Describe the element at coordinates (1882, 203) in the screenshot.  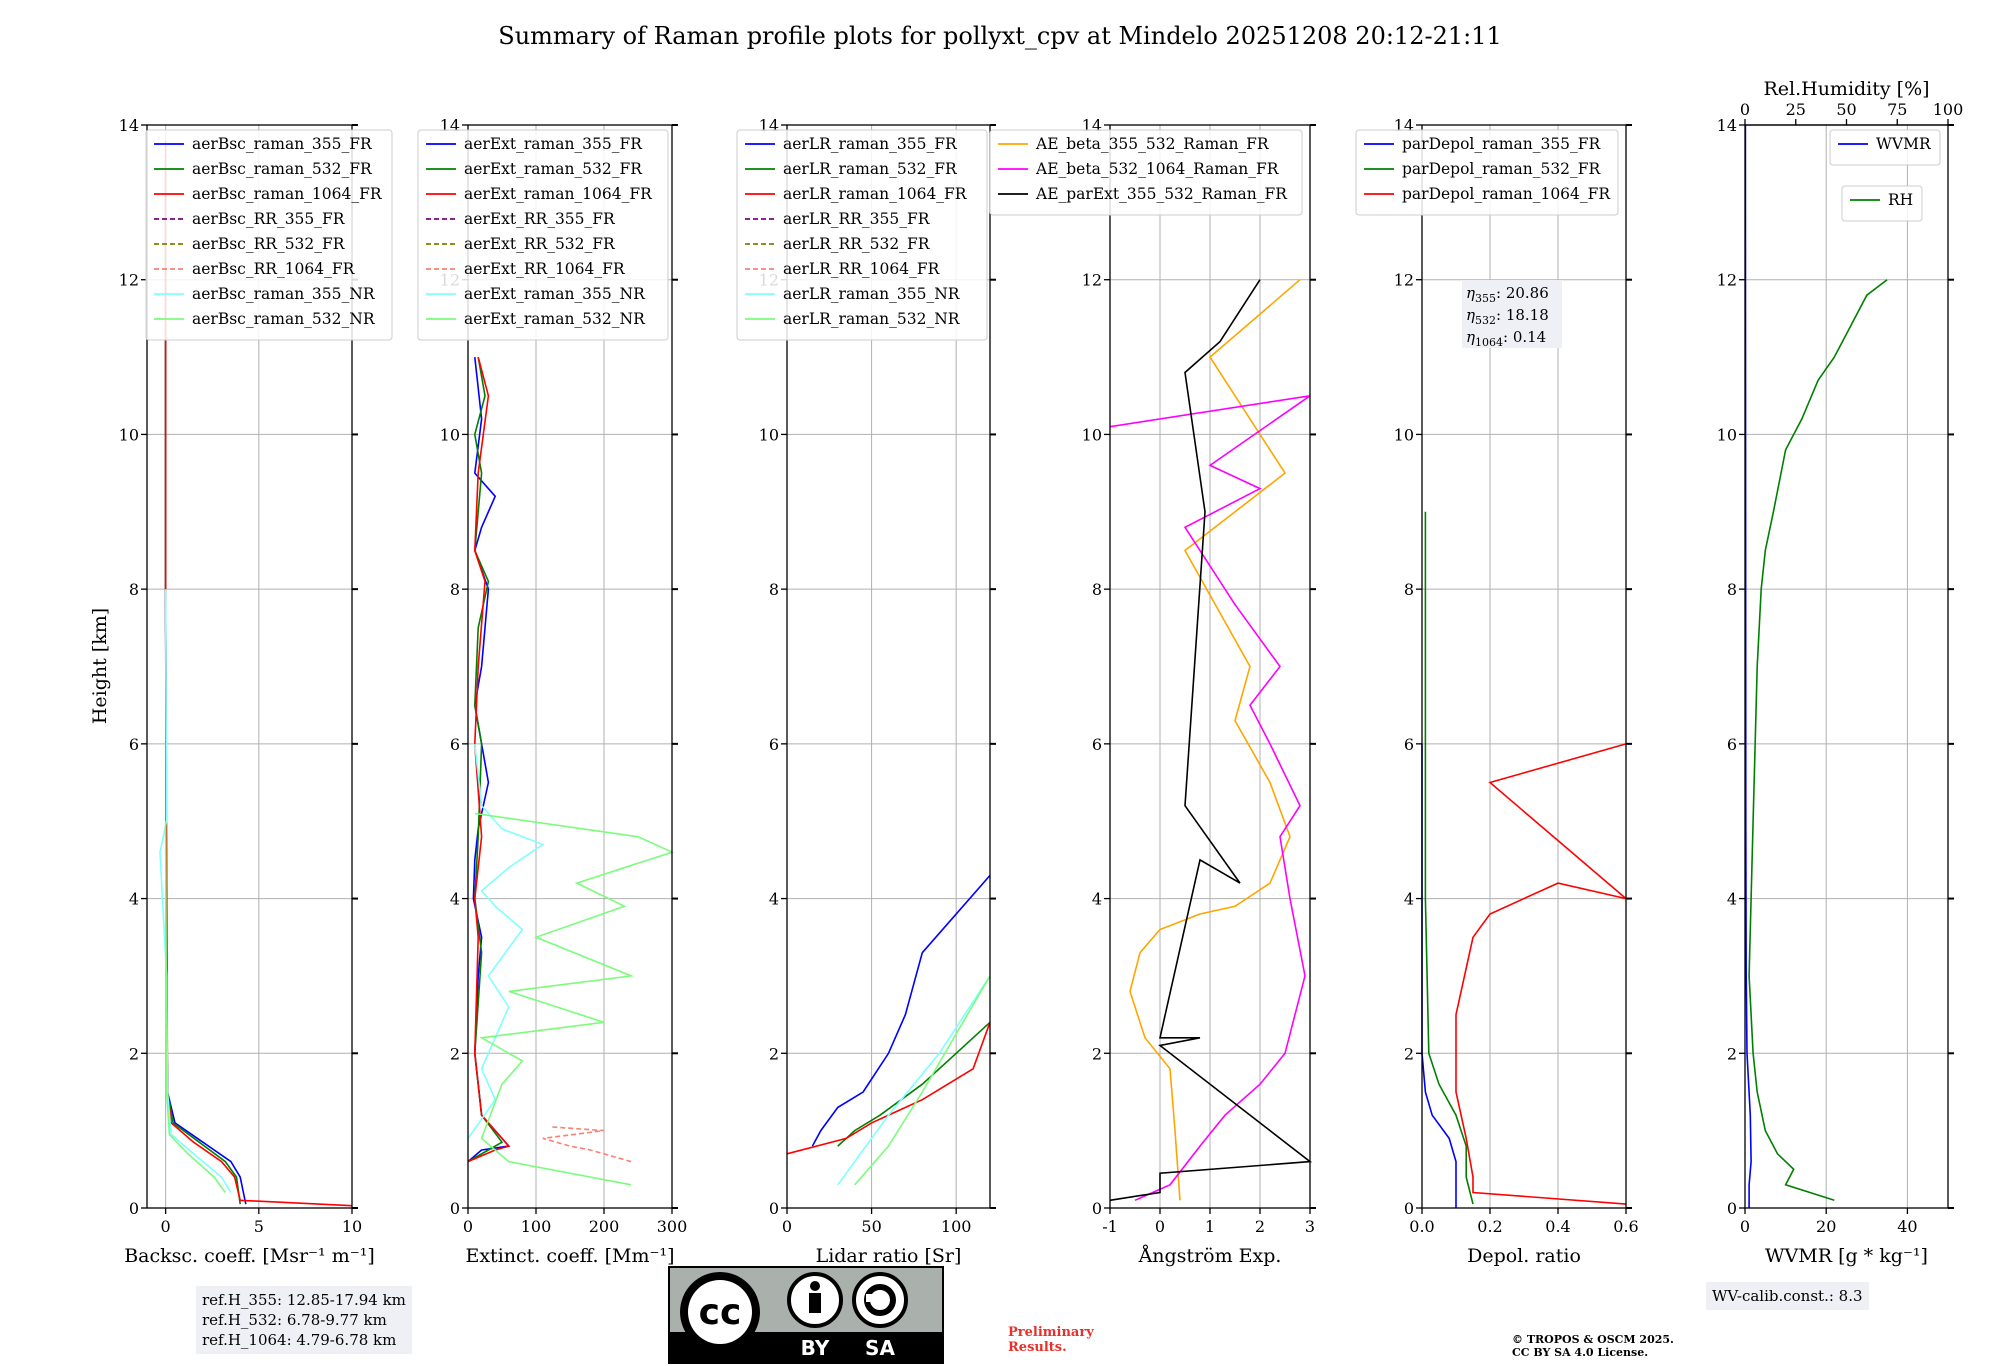
I see `legend-rh: RH` at that location.